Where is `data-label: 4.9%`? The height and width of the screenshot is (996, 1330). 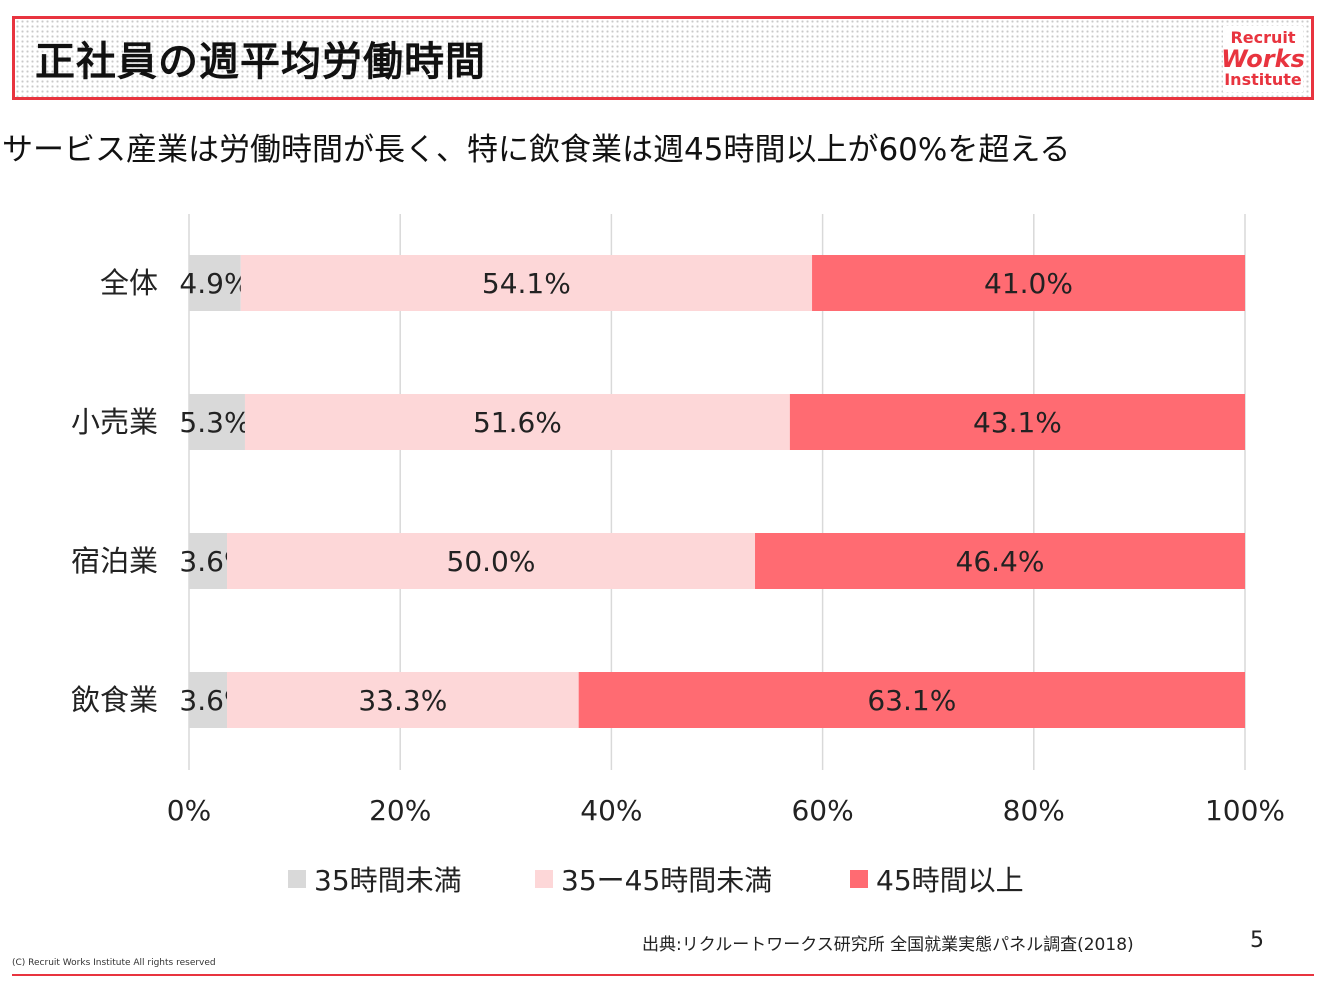
data-label: 4.9% is located at coordinates (214, 283).